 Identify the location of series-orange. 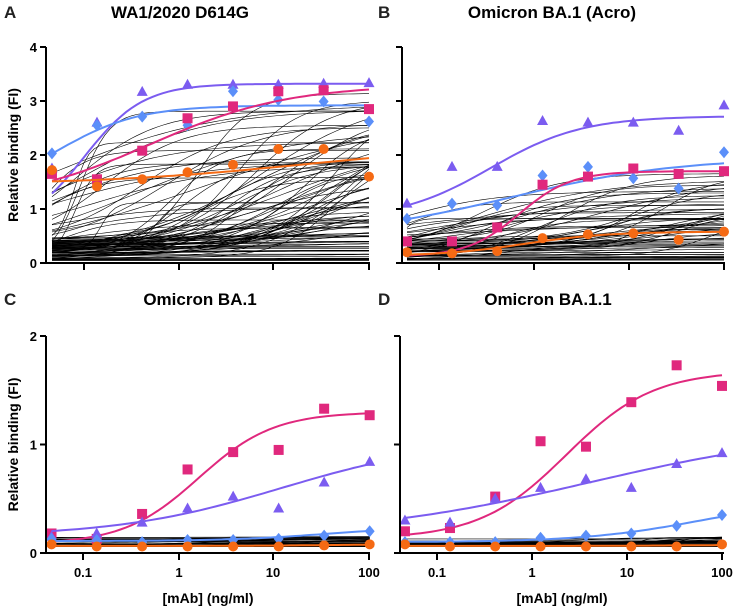
(210, 545).